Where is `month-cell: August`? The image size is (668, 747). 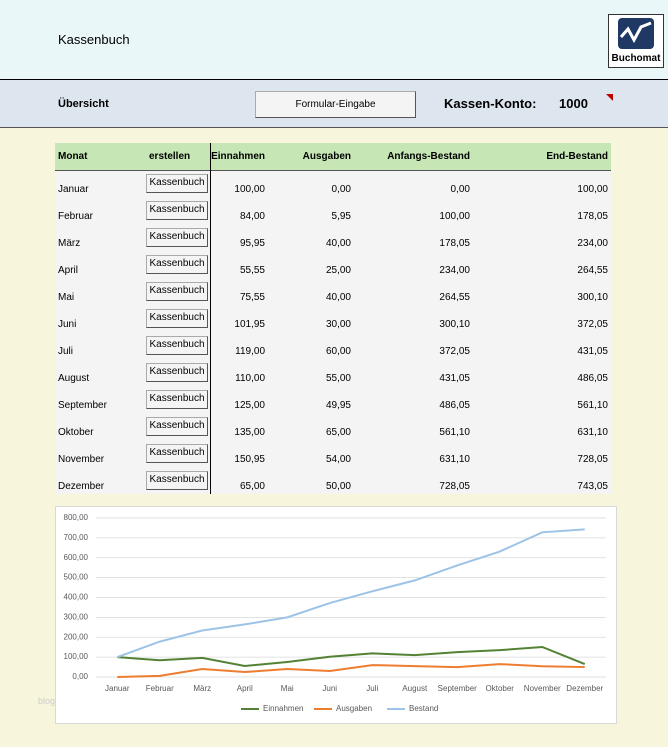
month-cell: August is located at coordinates (74, 378).